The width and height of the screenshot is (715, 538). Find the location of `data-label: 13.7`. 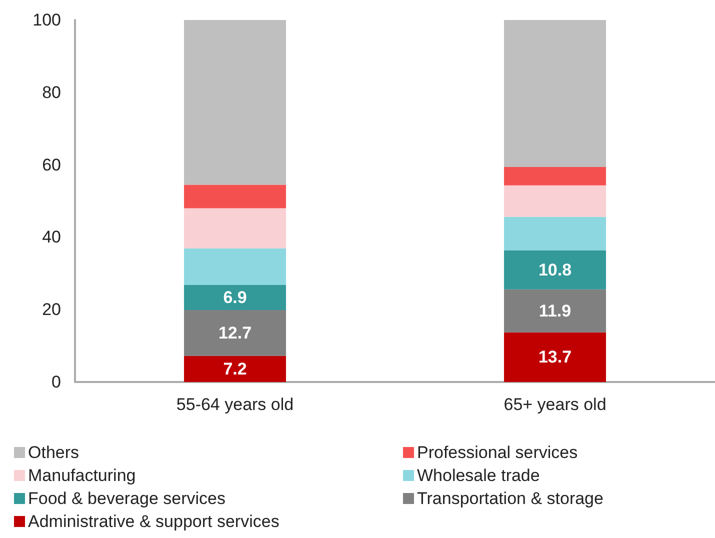

data-label: 13.7 is located at coordinates (555, 357).